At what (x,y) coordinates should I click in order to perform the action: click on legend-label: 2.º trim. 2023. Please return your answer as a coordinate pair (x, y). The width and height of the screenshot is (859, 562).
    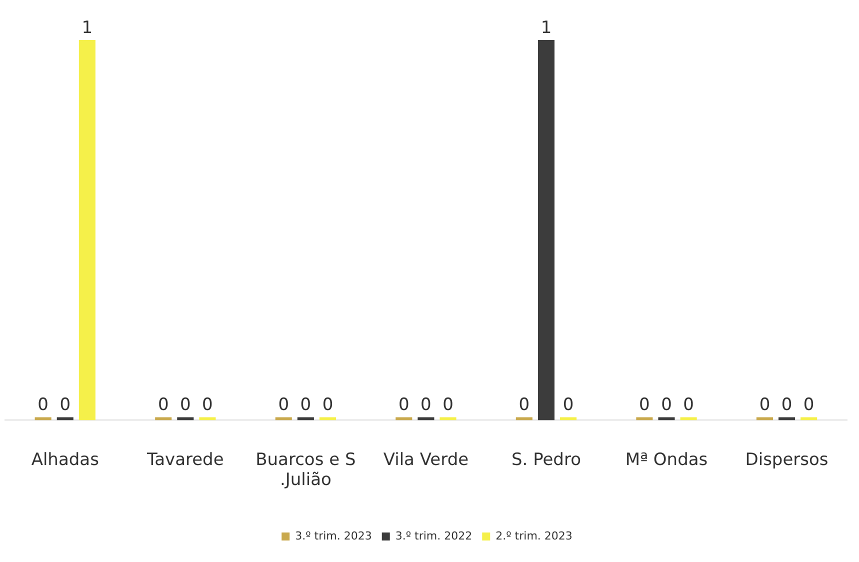
    Looking at the image, I should click on (534, 535).